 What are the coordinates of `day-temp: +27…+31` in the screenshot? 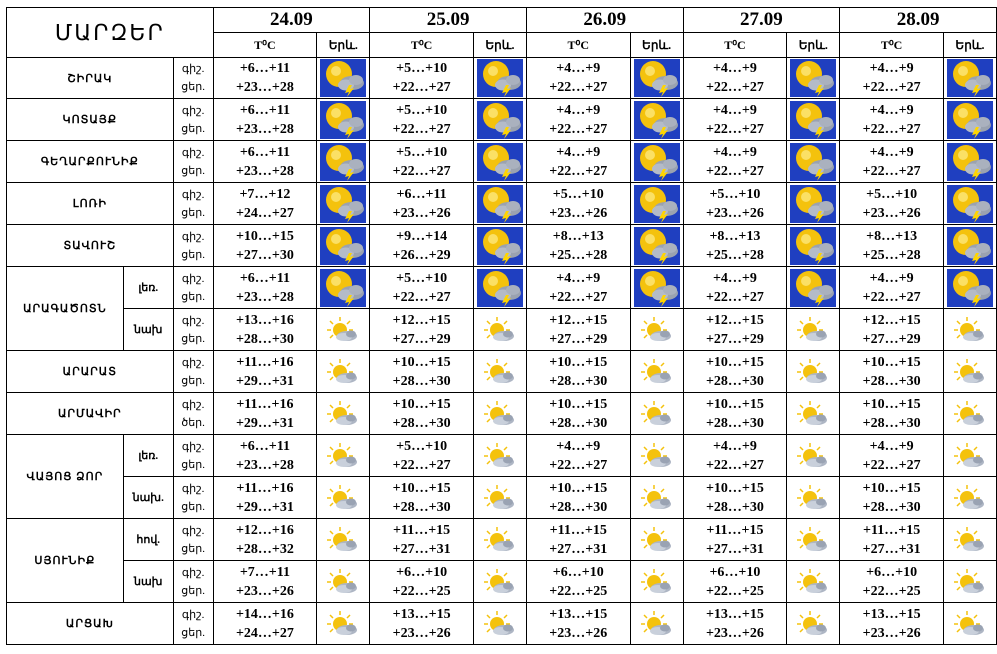 It's located at (734, 549).